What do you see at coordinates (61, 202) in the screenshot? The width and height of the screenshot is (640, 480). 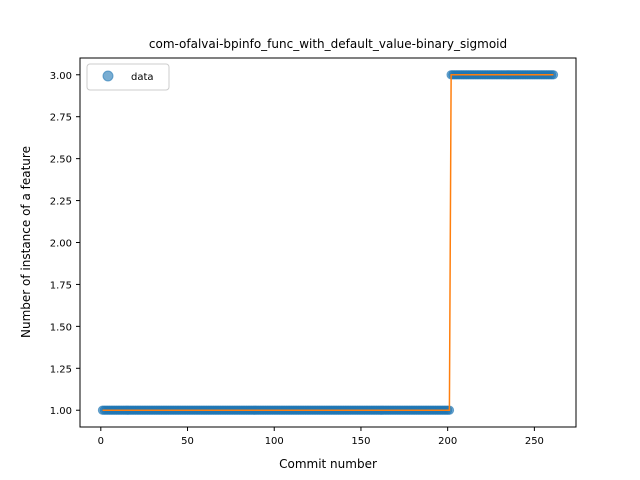 I see `y-tick-label: 2.25` at bounding box center [61, 202].